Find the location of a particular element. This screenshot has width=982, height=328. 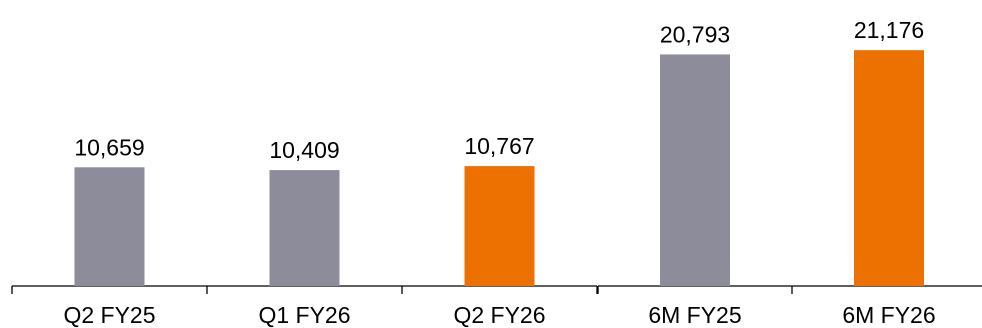

bar-q1-fy26 is located at coordinates (304, 228).